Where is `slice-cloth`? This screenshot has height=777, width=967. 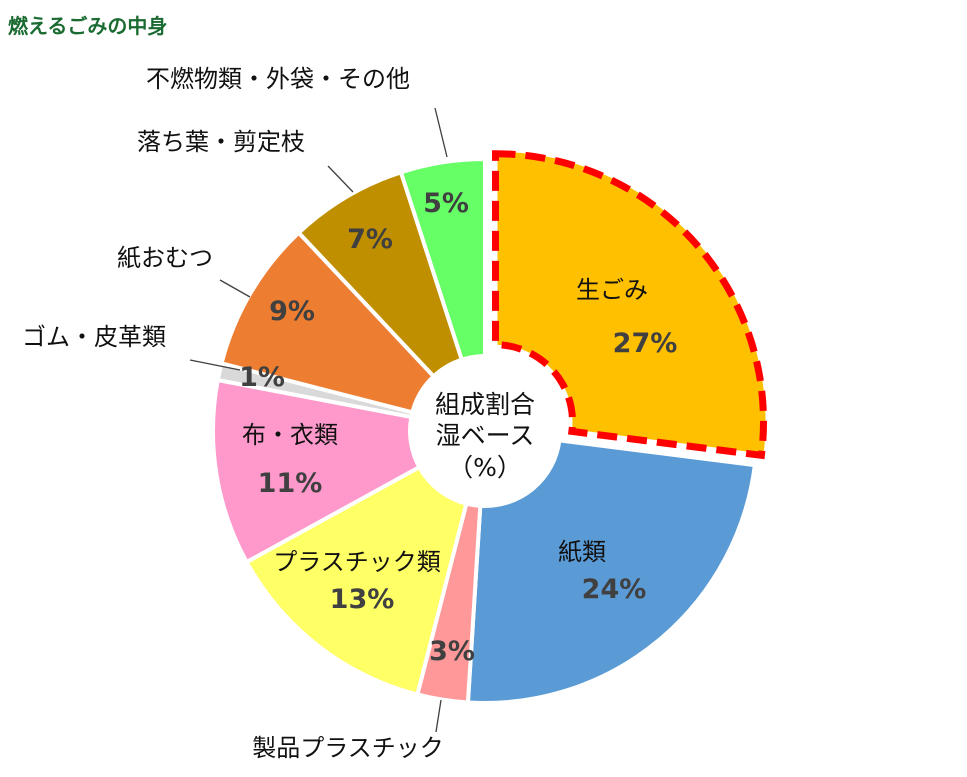
slice-cloth is located at coordinates (316, 471).